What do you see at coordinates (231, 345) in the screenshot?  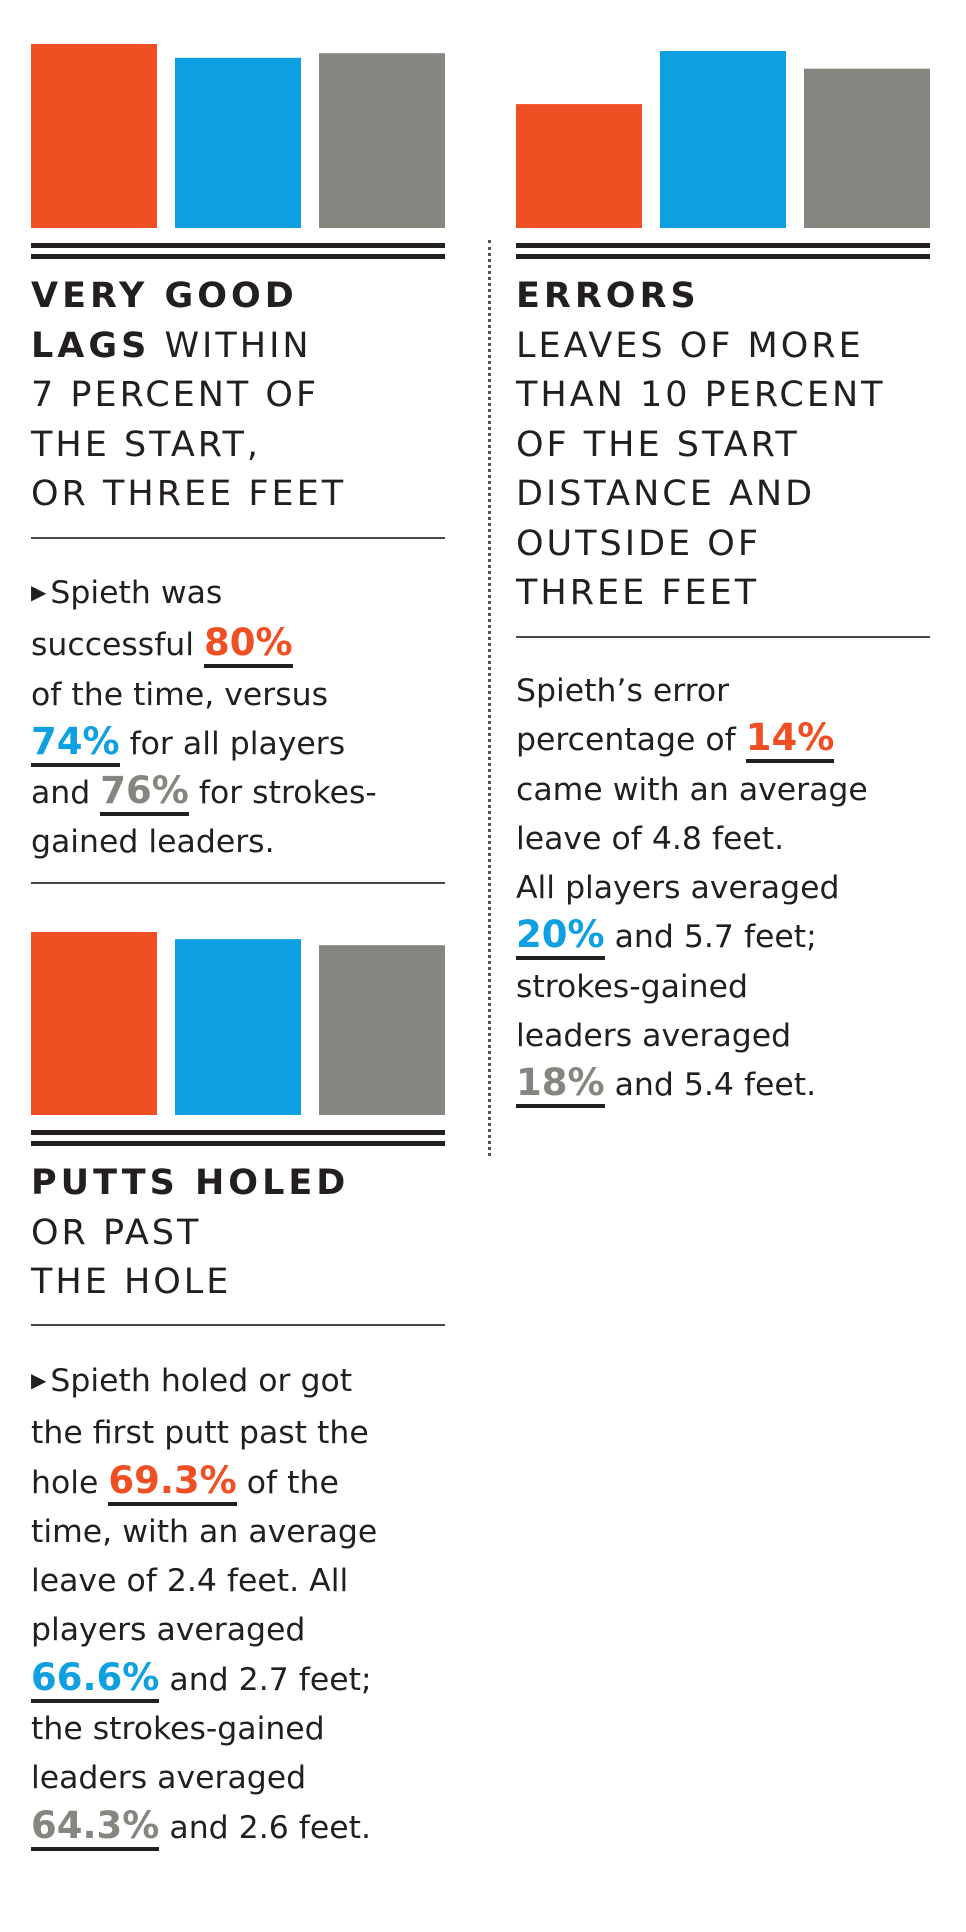 I see `lags-heading-rest-2: WITHIN` at bounding box center [231, 345].